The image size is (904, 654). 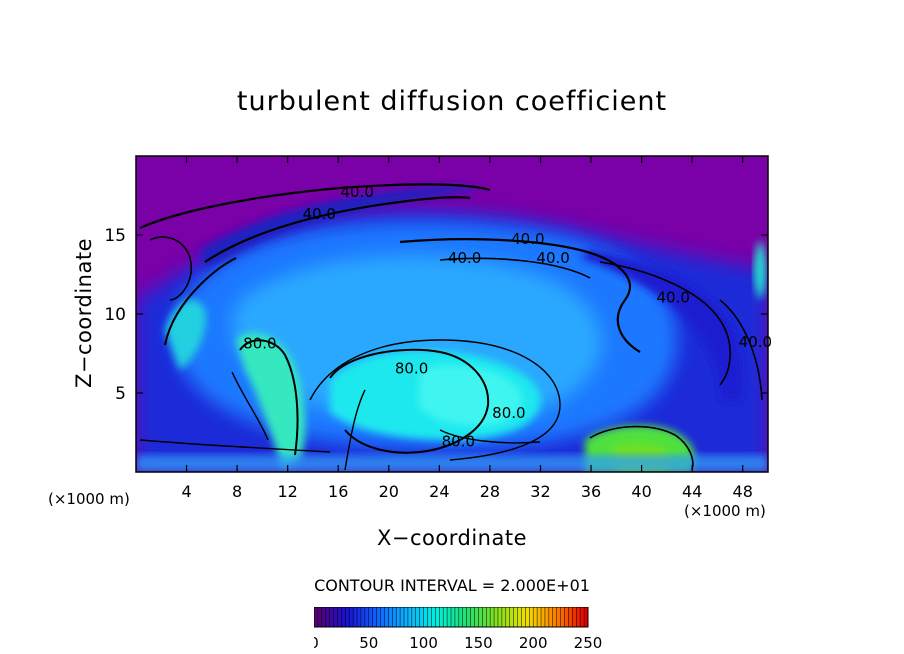 What do you see at coordinates (760, 270) in the screenshot?
I see `field-right-edge` at bounding box center [760, 270].